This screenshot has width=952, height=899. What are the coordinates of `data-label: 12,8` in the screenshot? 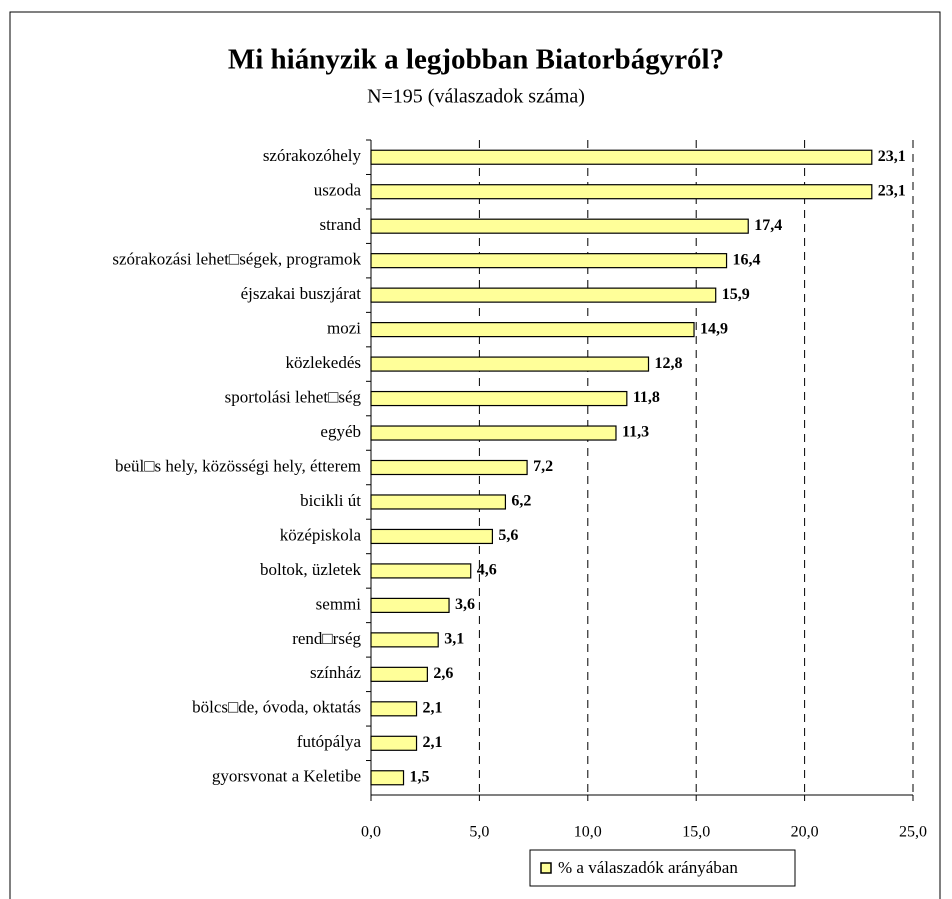 It's located at (669, 363).